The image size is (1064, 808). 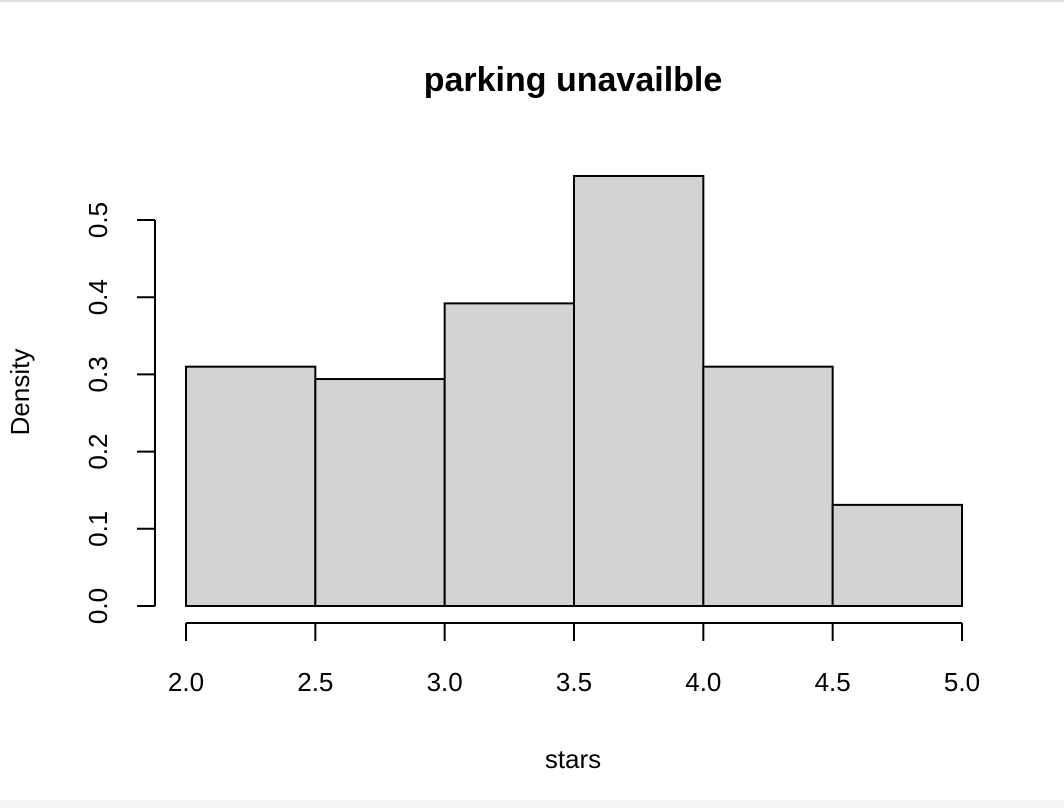 I want to click on x-tick-label: 4.0, so click(x=703, y=682).